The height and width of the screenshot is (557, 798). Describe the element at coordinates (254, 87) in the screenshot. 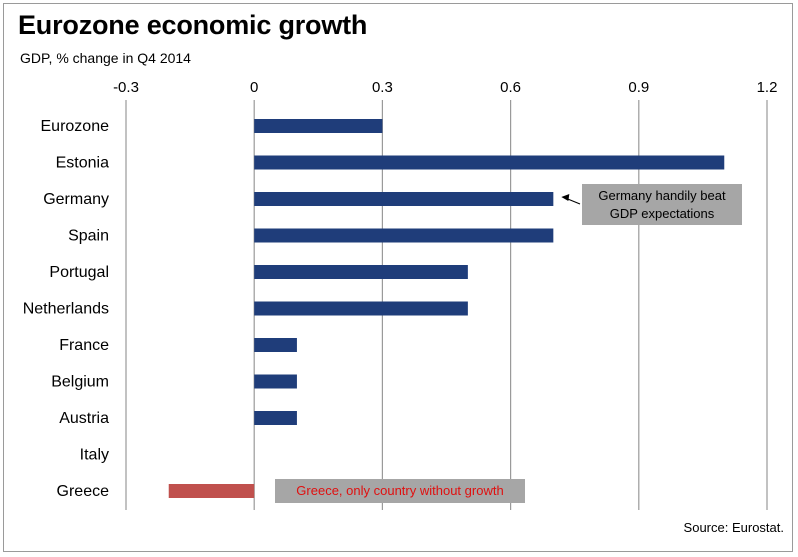

I see `x-tick-label-1: 0` at that location.